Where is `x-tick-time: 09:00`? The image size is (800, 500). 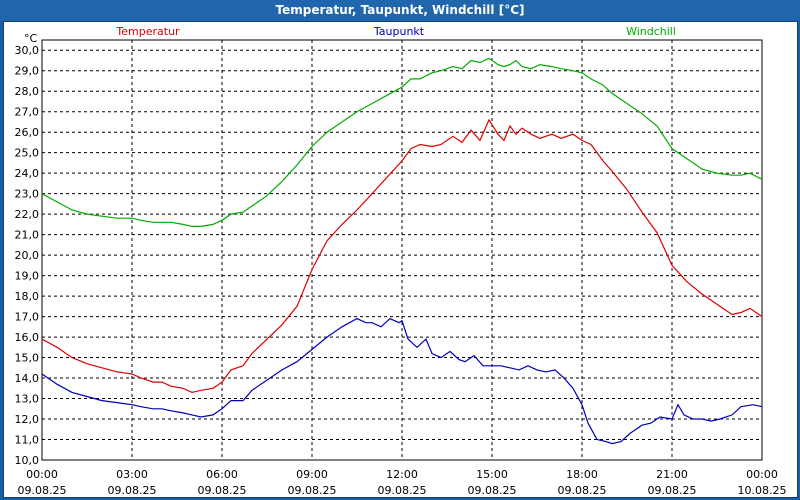 x-tick-time: 09:00 is located at coordinates (312, 474).